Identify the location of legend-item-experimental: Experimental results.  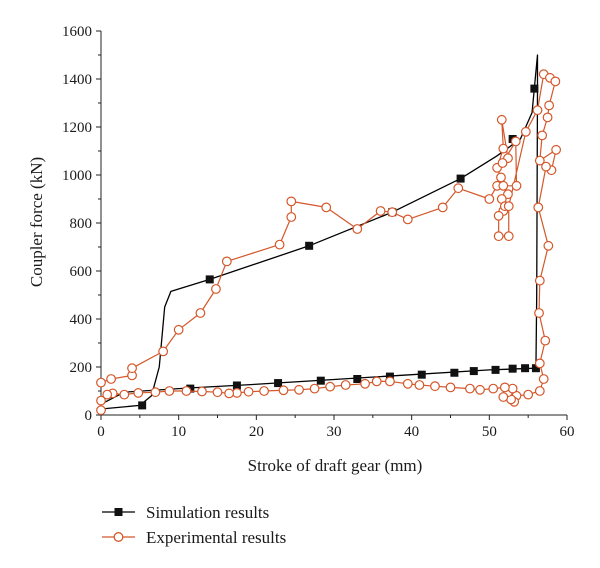
(194, 537).